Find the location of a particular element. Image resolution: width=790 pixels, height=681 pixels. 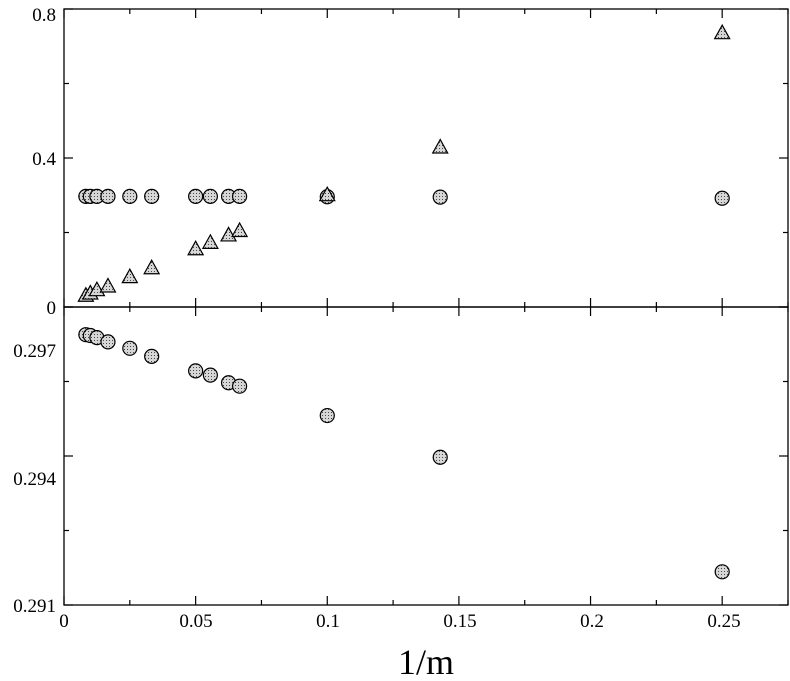

bottom-y-tick-label-0.297: 0.297 is located at coordinates (34, 351).